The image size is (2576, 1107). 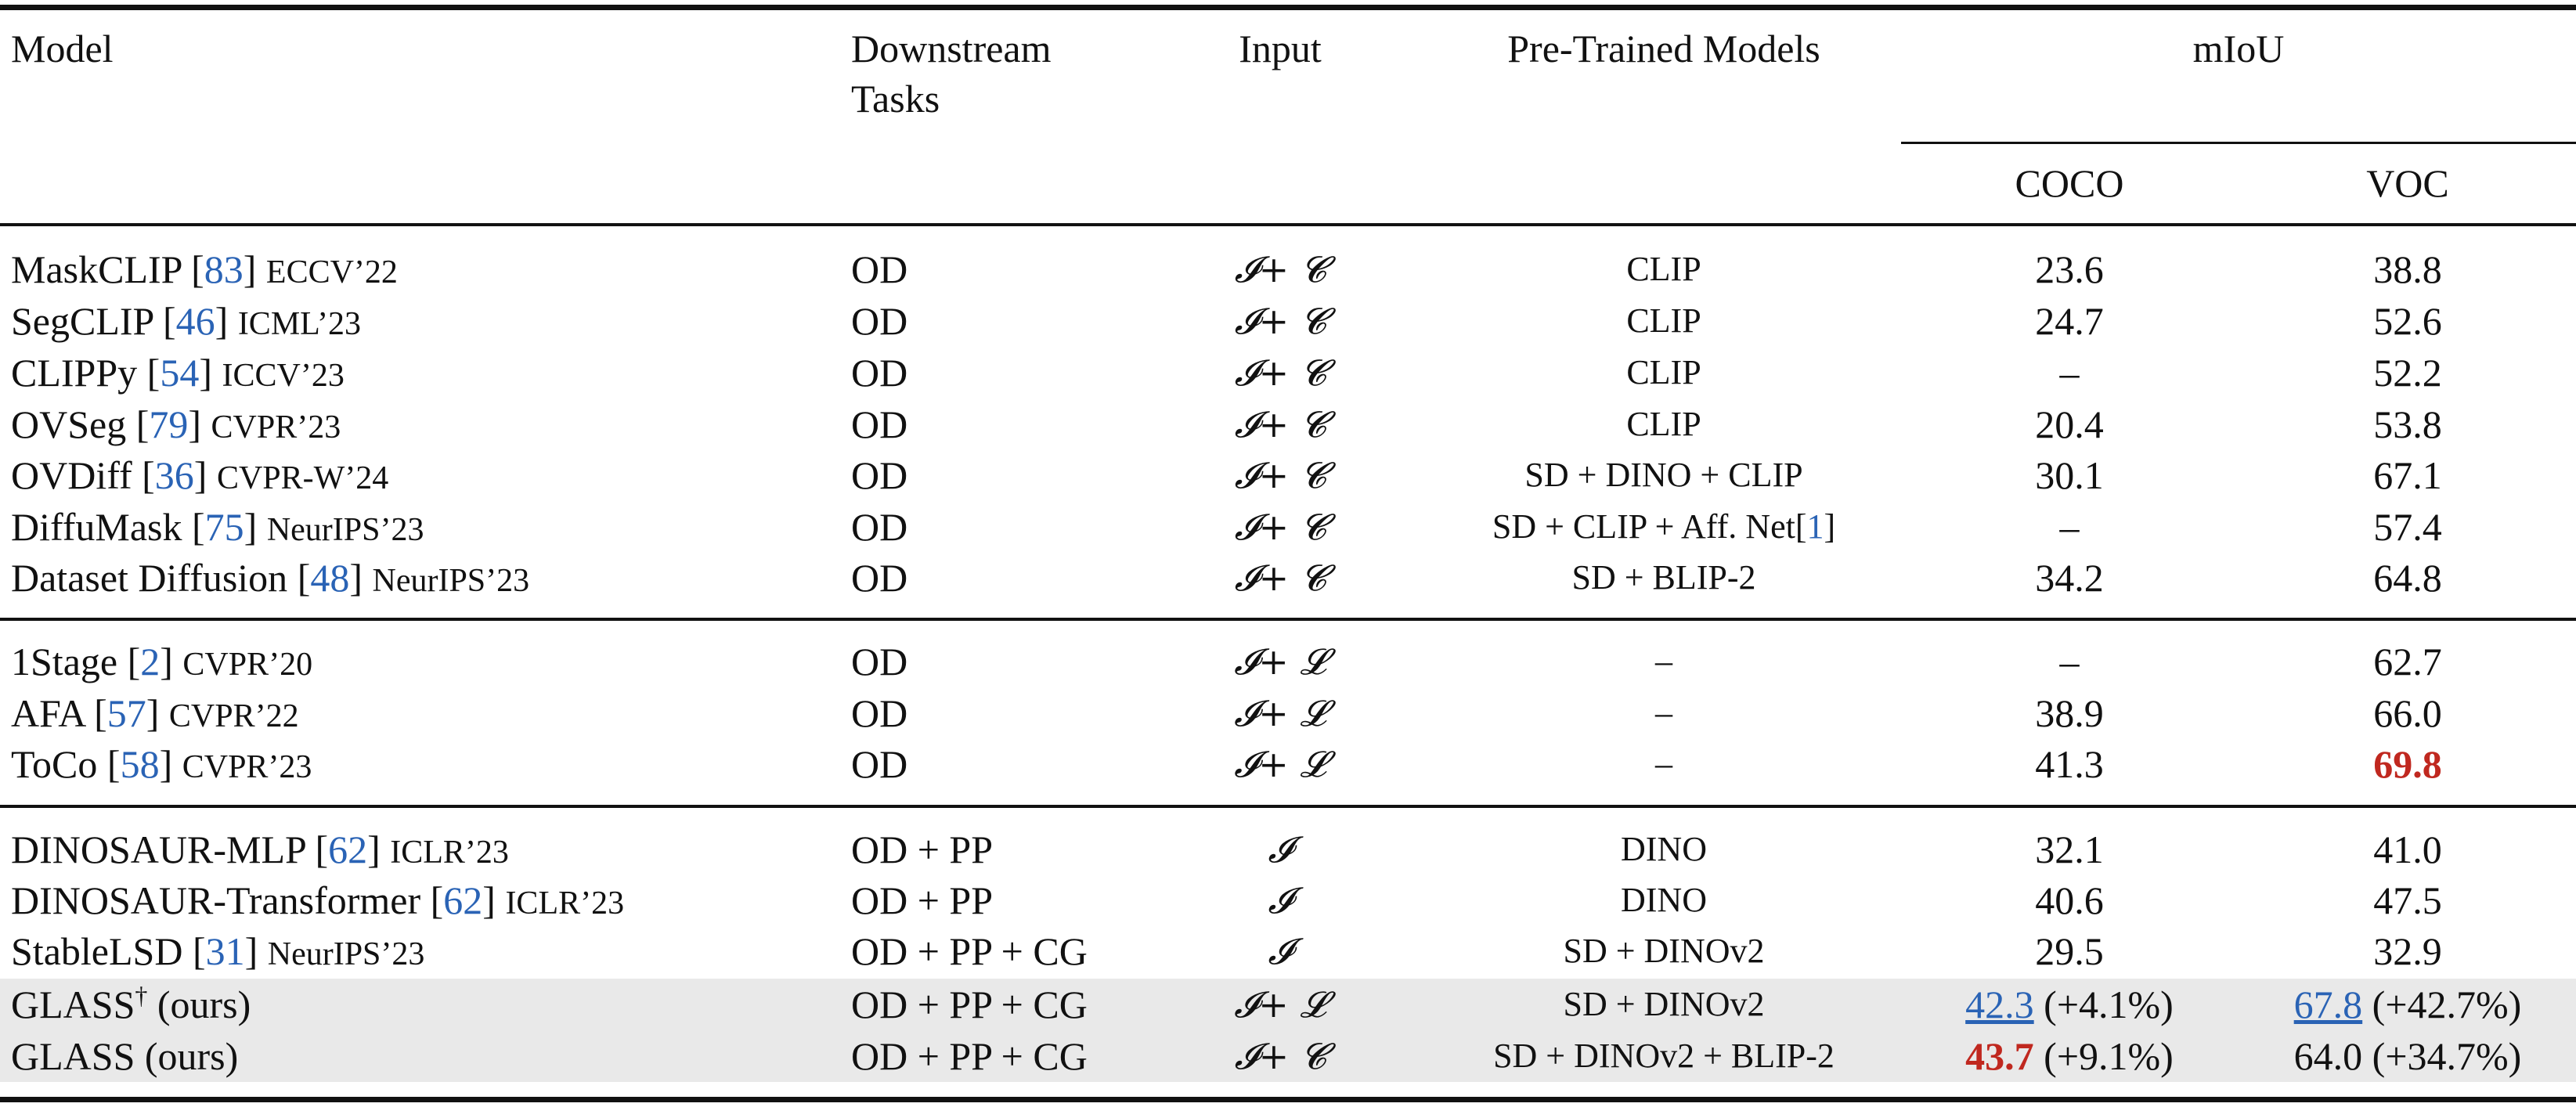 I want to click on coco-value: 32.1, so click(x=2069, y=849).